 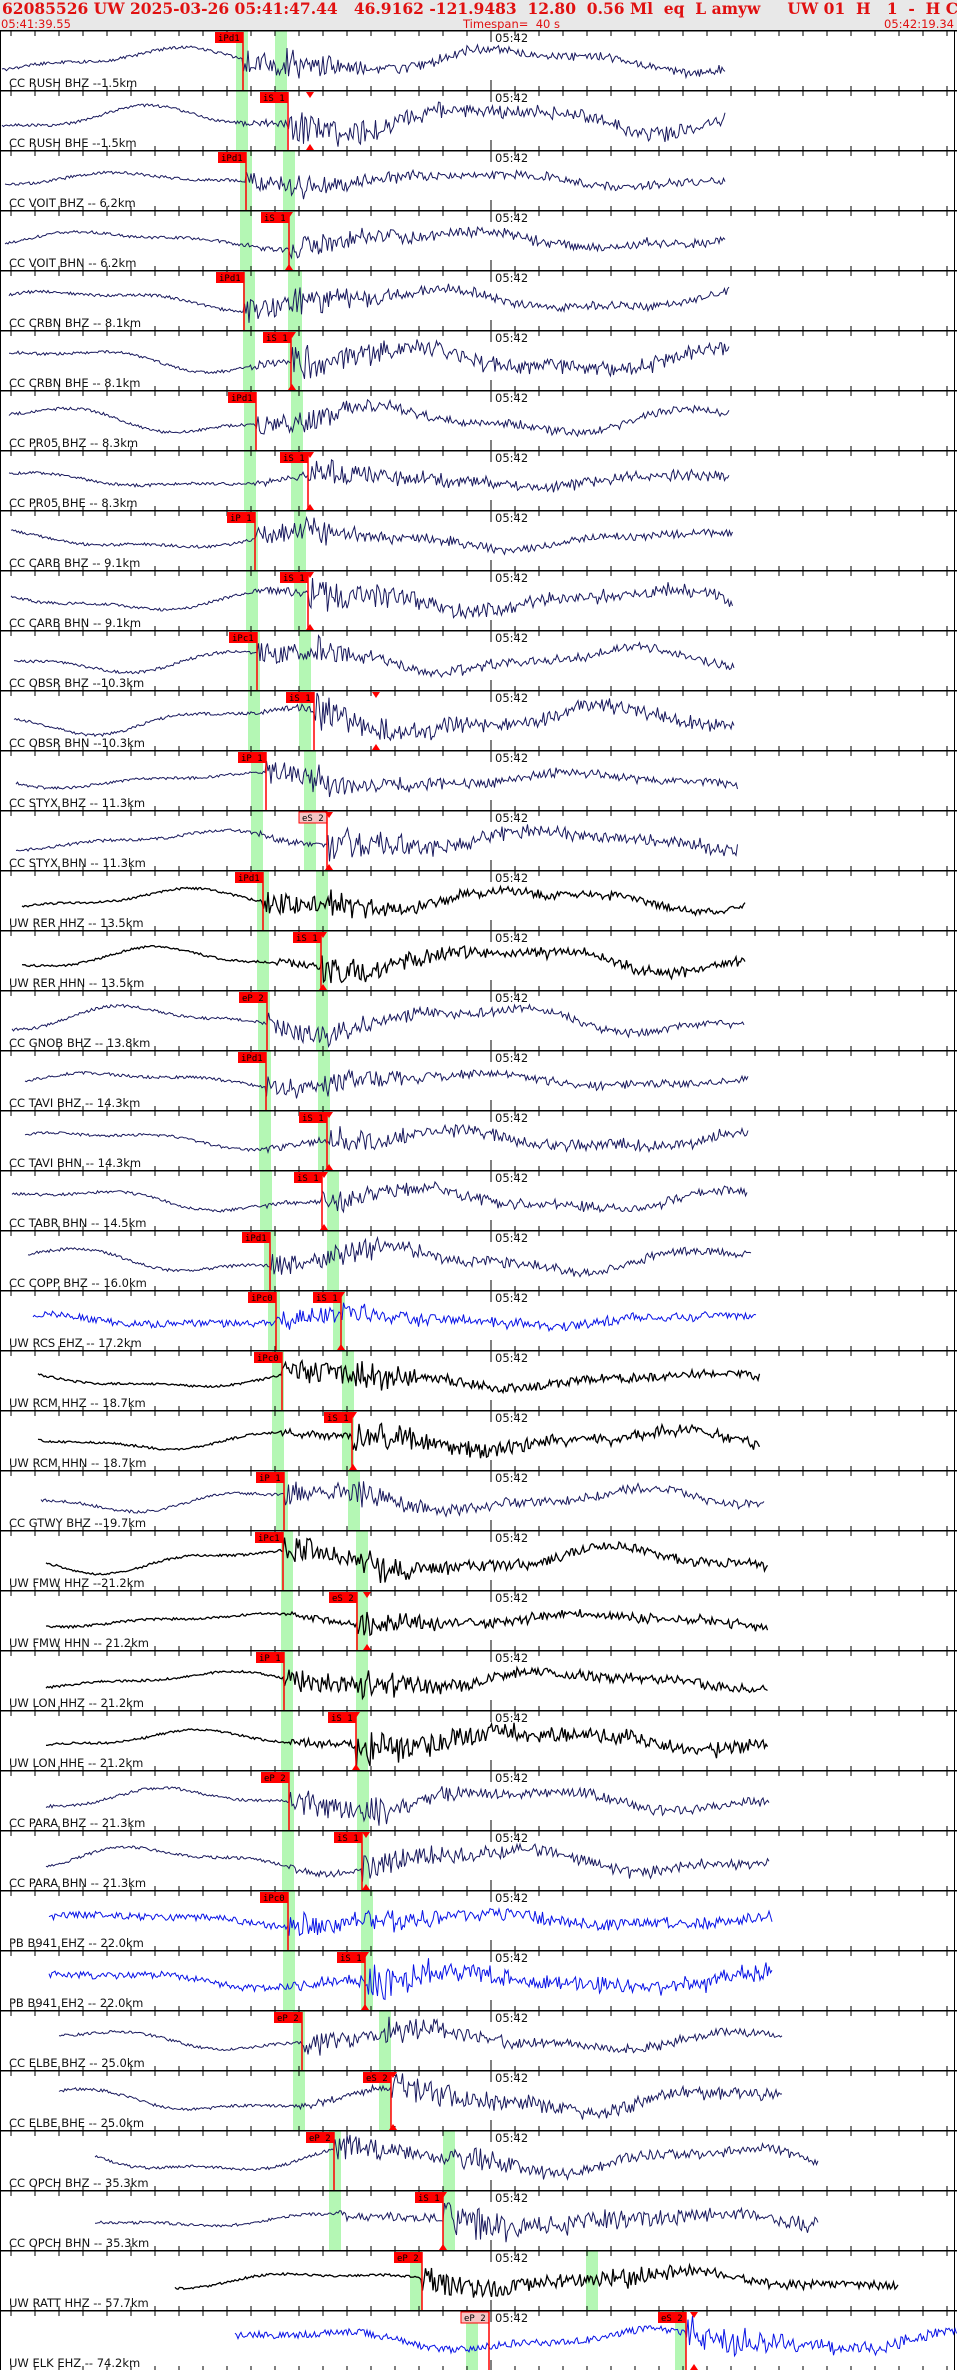 I want to click on trace-row: 05:42 PB B941 EH2 -- 22.0km iS 1, so click(x=478, y=1980).